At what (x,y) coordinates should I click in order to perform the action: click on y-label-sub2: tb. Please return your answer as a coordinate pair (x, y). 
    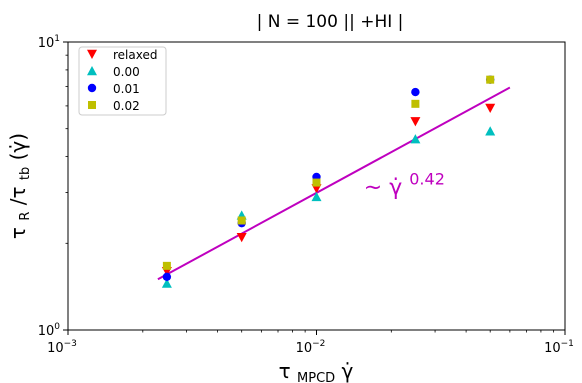
    Looking at the image, I should click on (25, 173).